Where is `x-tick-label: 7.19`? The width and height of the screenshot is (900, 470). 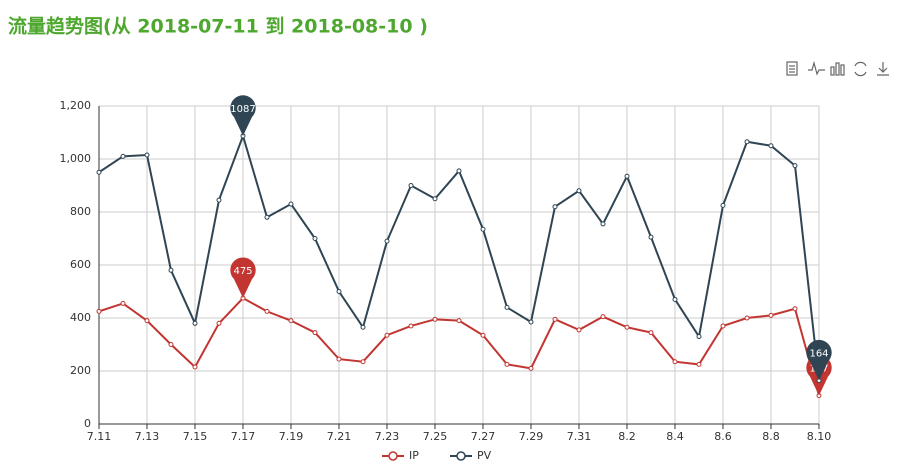 x-tick-label: 7.19 is located at coordinates (291, 436).